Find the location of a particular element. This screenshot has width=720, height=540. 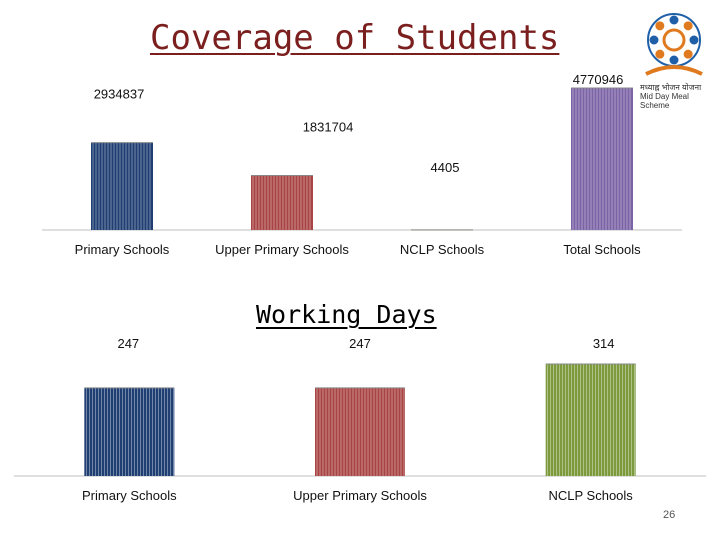

logo-line-english: Mid Day Meal Scheme is located at coordinates (664, 101).